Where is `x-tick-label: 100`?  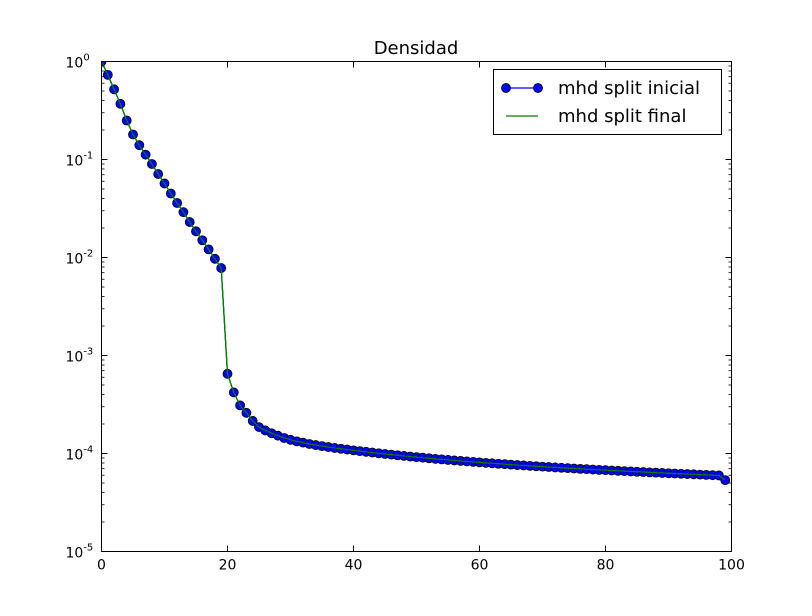 x-tick-label: 100 is located at coordinates (731, 566).